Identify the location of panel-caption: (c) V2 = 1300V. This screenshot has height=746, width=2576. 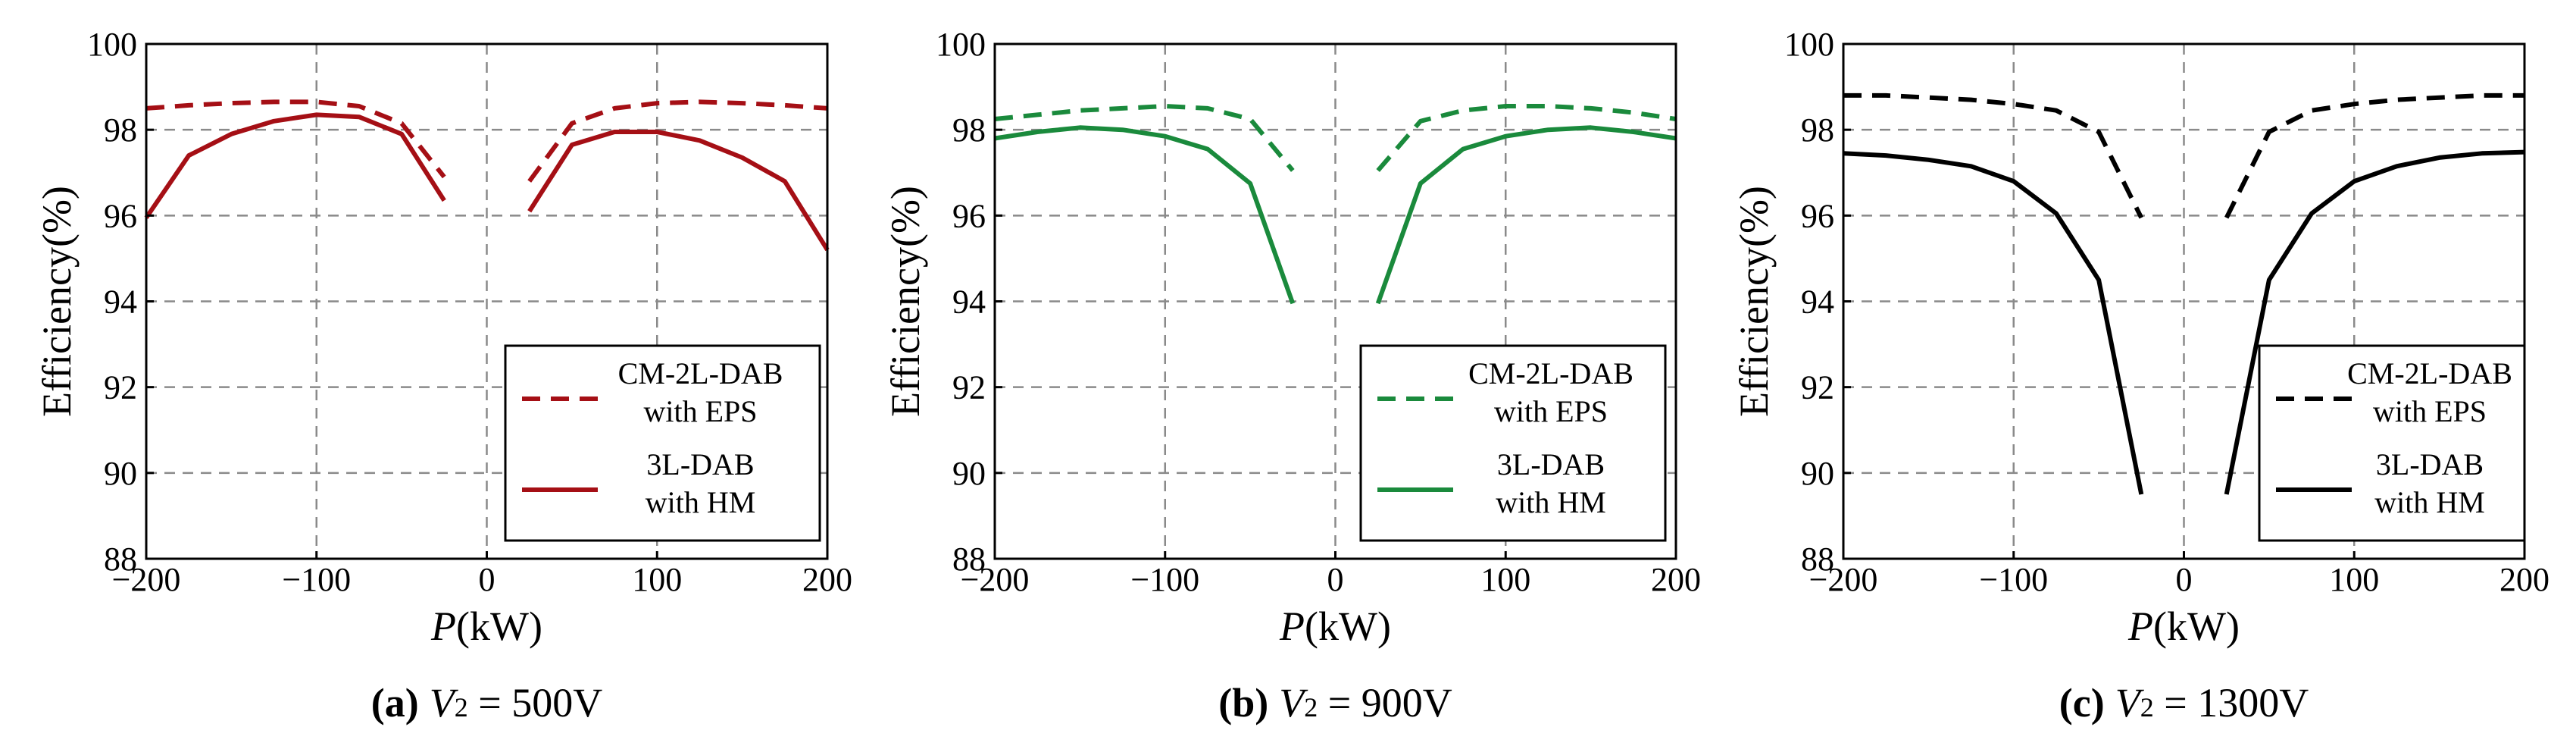
(2184, 703).